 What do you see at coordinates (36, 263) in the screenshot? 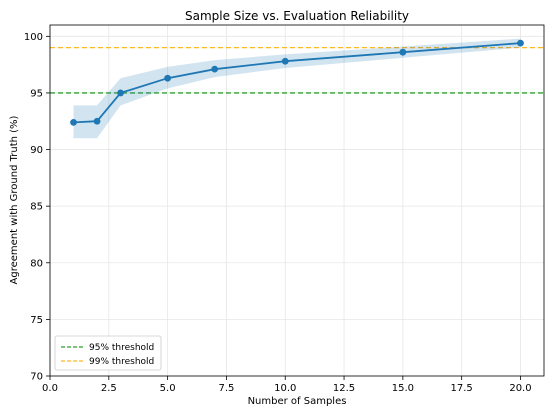
I see `y-tick-label: 80` at bounding box center [36, 263].